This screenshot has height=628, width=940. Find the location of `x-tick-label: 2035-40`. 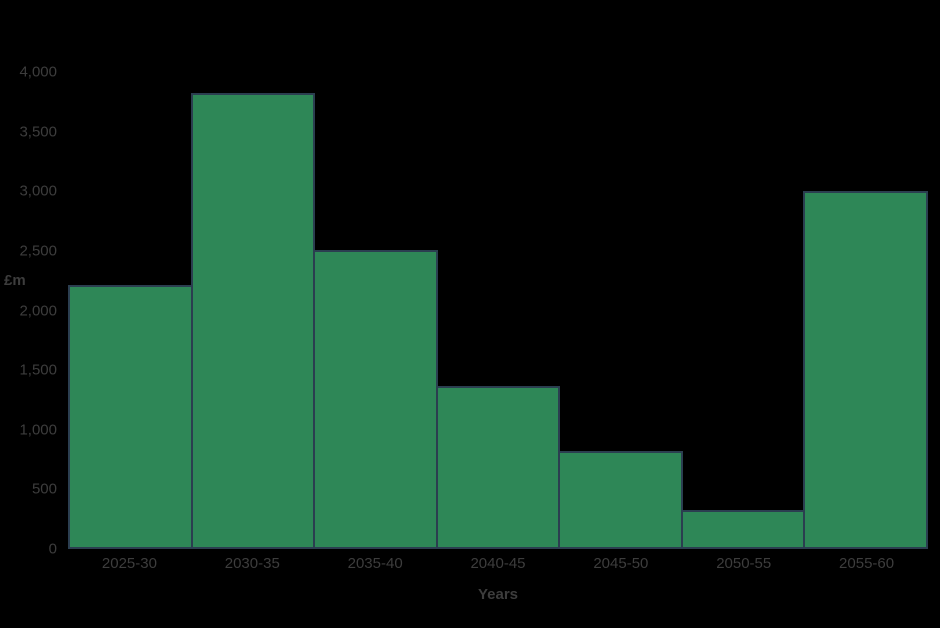

x-tick-label: 2035-40 is located at coordinates (375, 563).